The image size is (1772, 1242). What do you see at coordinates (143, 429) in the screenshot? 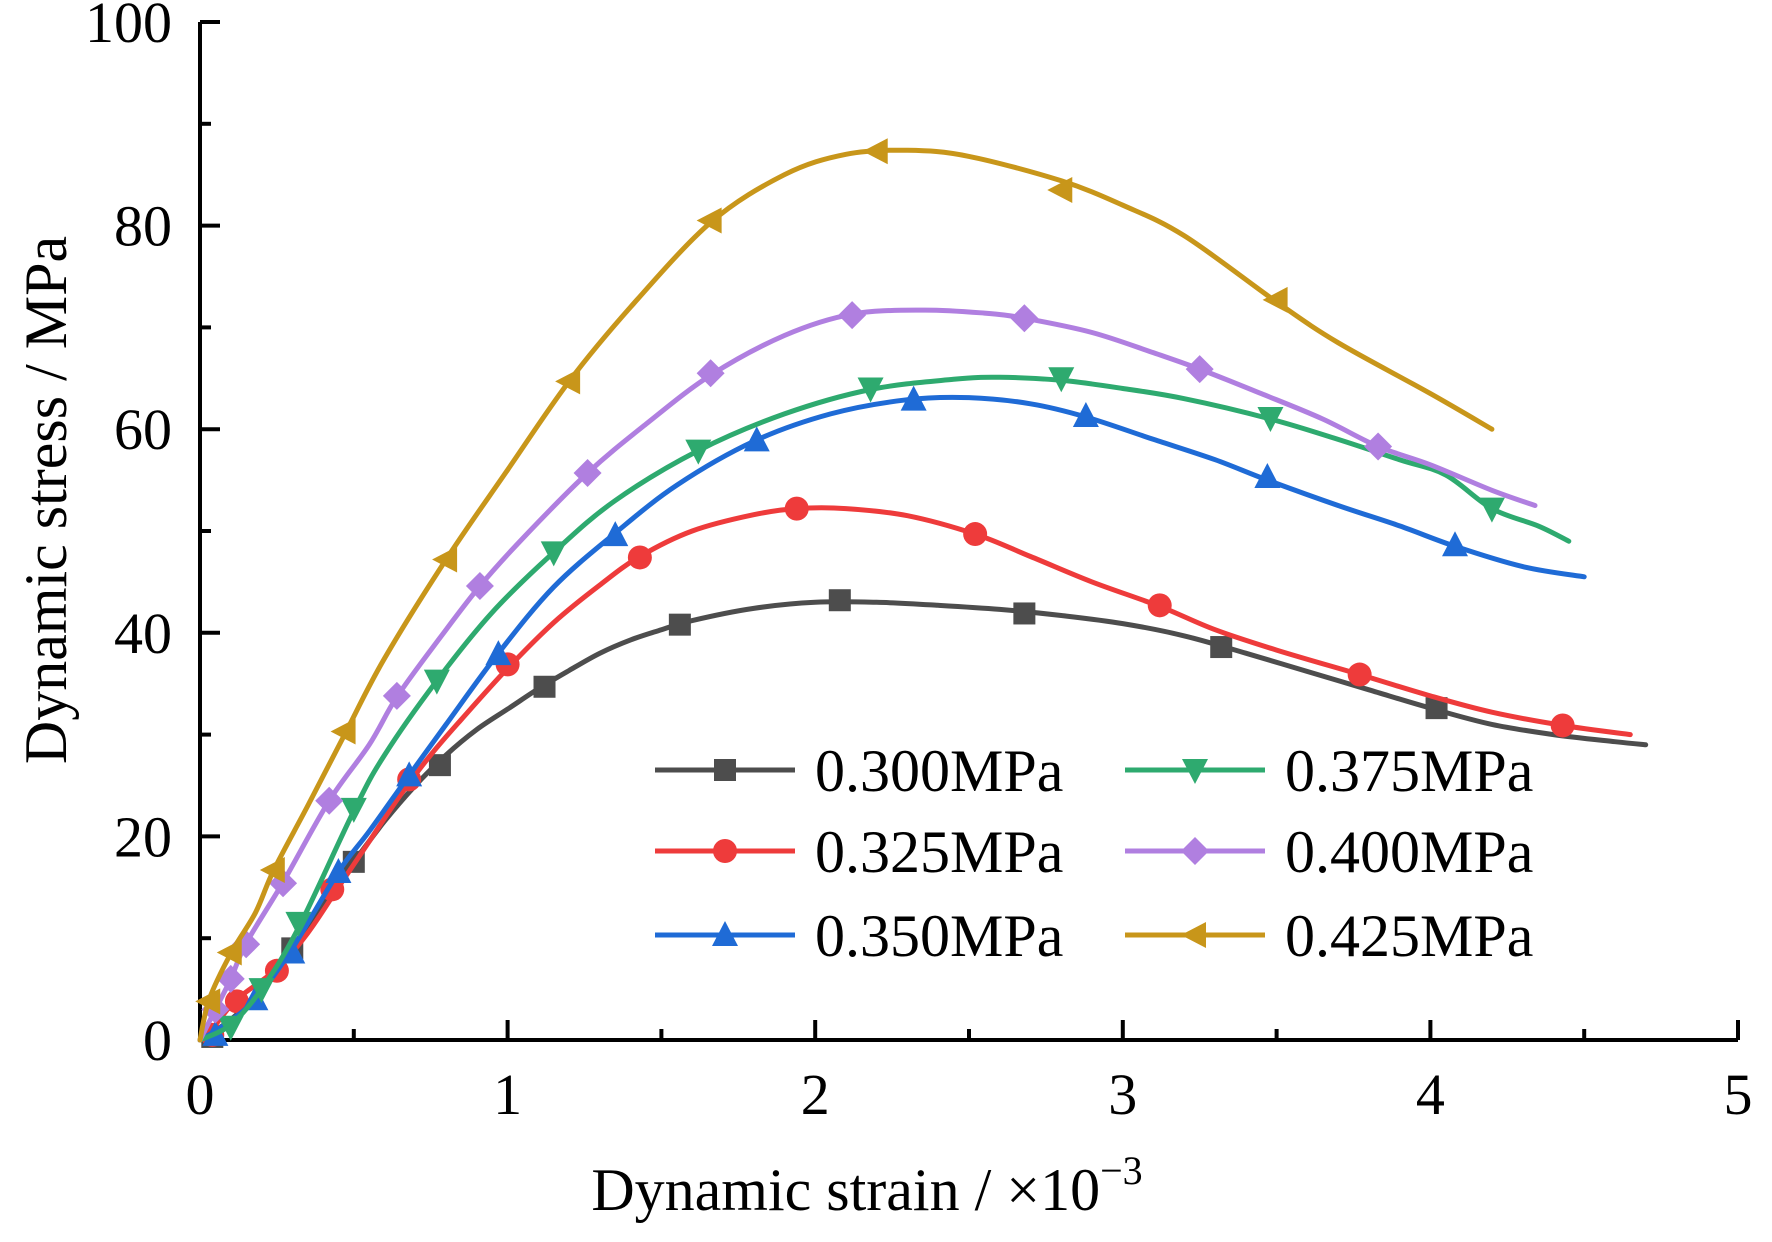
I see `y-tick-label: 60` at bounding box center [143, 429].